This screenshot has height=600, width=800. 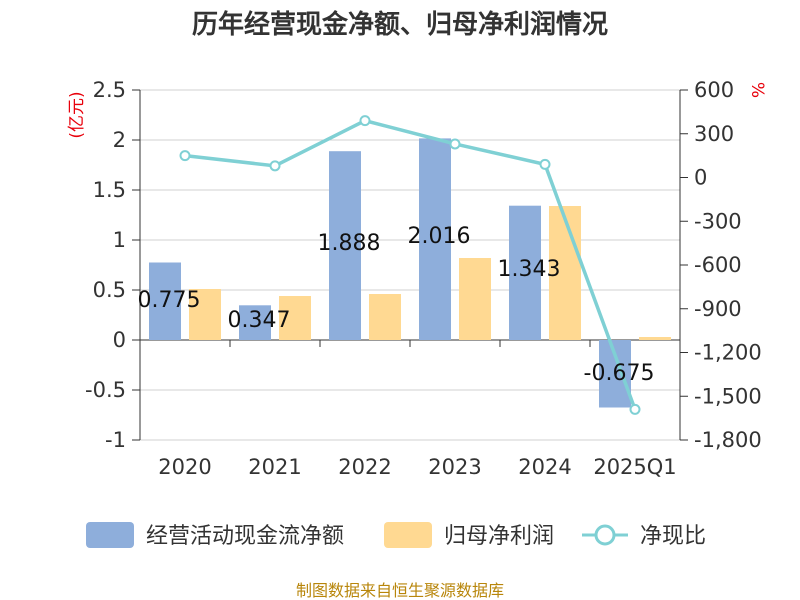 I want to click on legend-label-ratio: 净现比, so click(x=673, y=536).